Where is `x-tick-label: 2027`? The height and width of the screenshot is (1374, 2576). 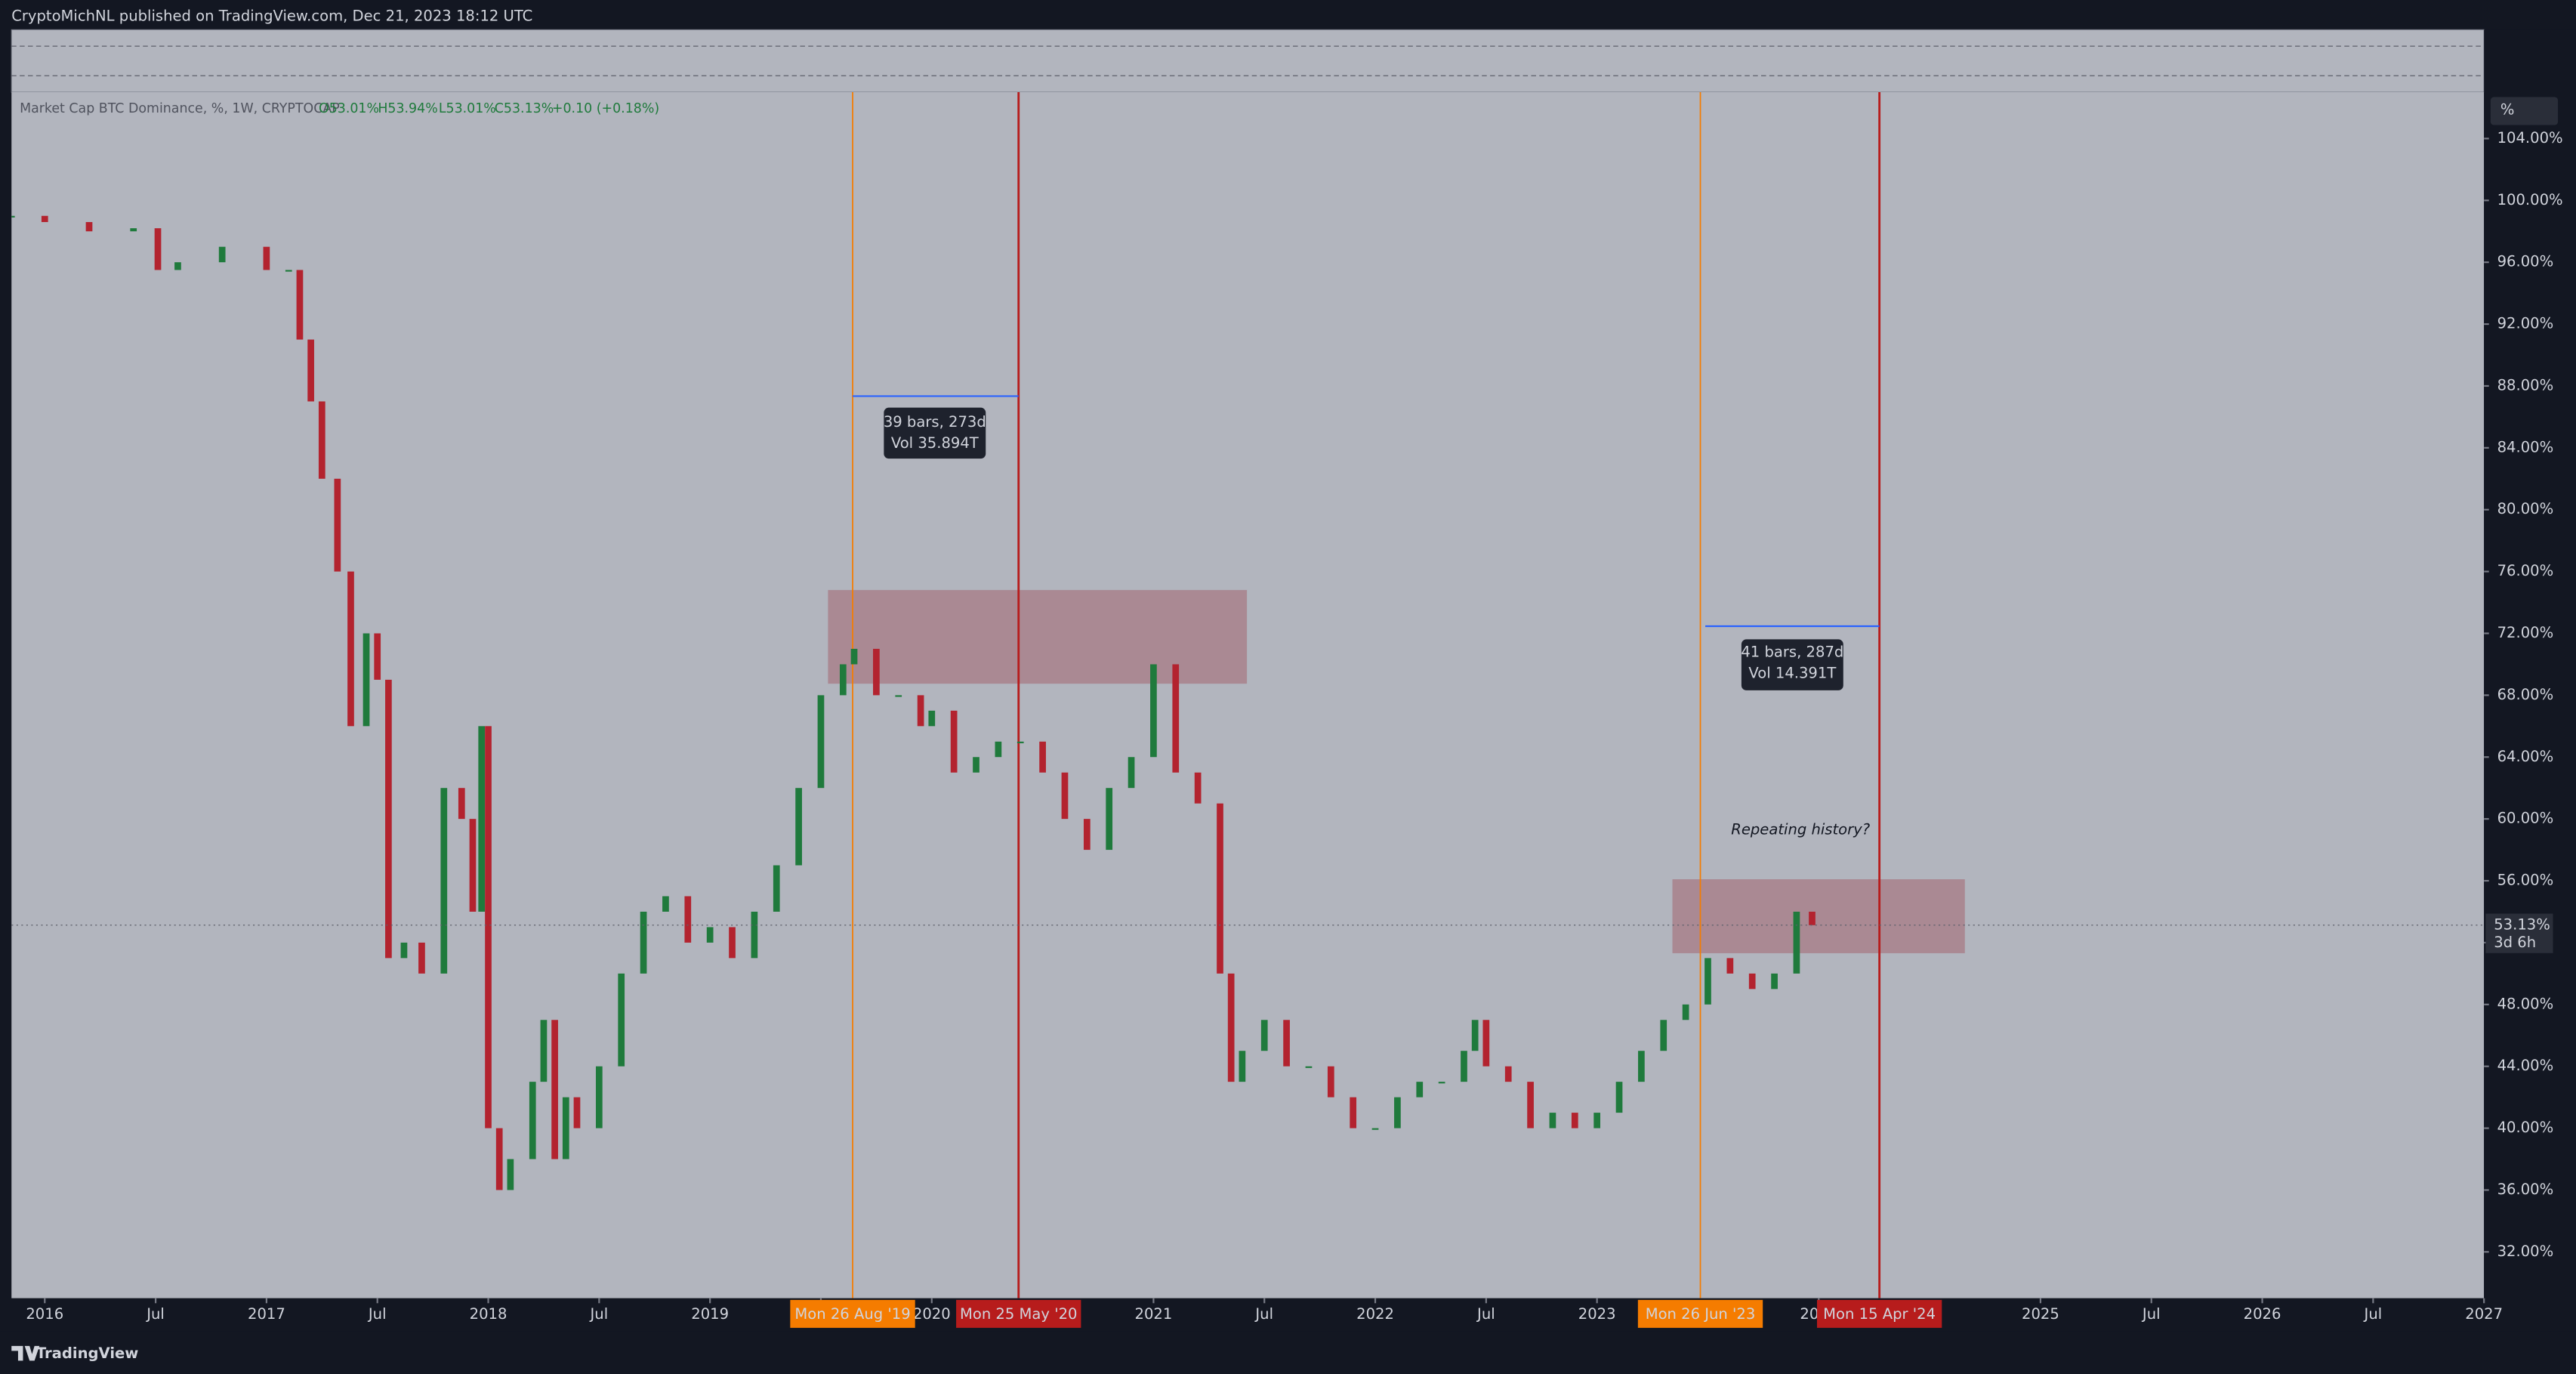
x-tick-label: 2027 is located at coordinates (2484, 1314).